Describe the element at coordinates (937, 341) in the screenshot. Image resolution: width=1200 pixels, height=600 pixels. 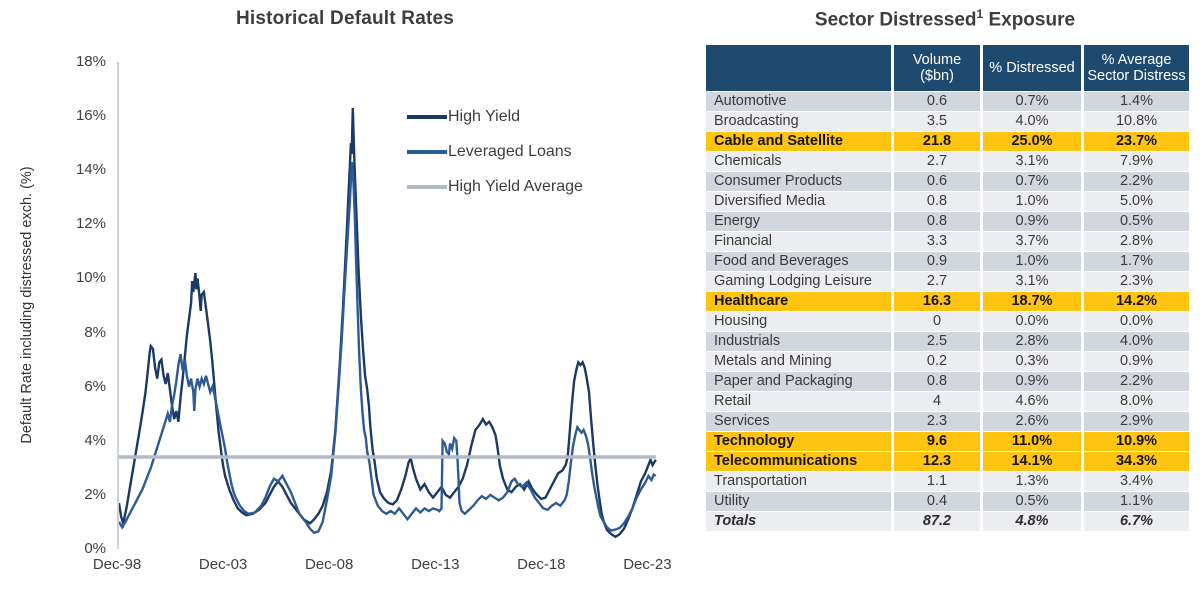
I see `volume-cell: 2.5` at that location.